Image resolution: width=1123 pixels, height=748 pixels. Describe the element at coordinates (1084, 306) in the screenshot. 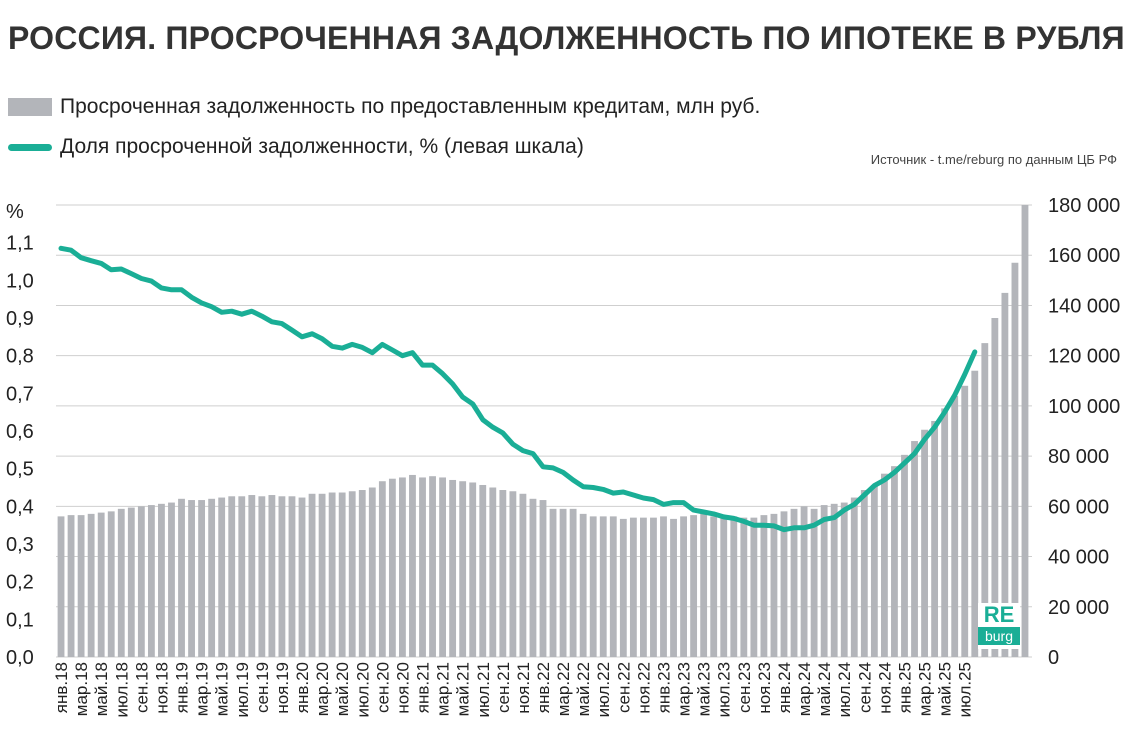

I see `right-tick-label: 140 000` at that location.